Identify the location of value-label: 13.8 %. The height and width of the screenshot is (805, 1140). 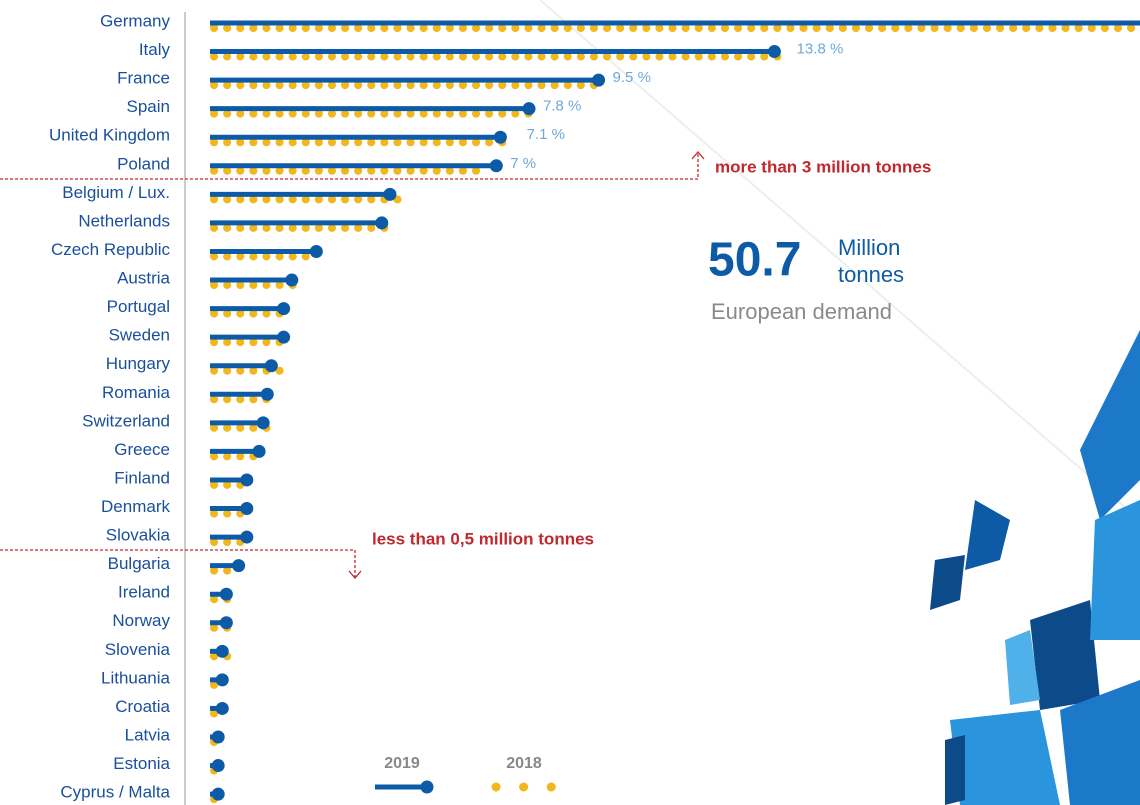
(820, 49).